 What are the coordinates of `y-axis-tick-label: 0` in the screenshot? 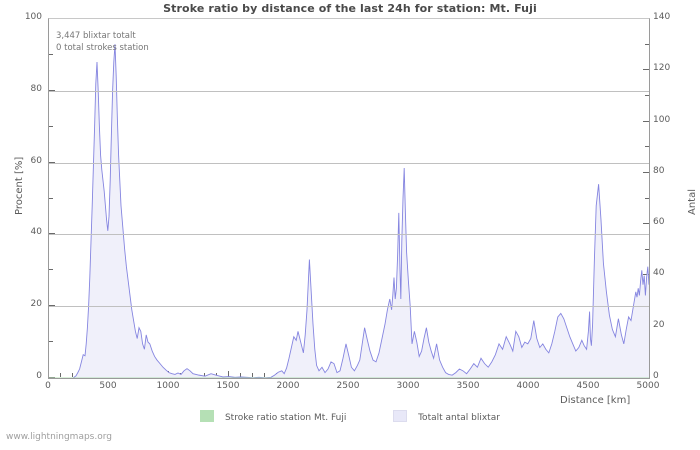 It's located at (39, 376).